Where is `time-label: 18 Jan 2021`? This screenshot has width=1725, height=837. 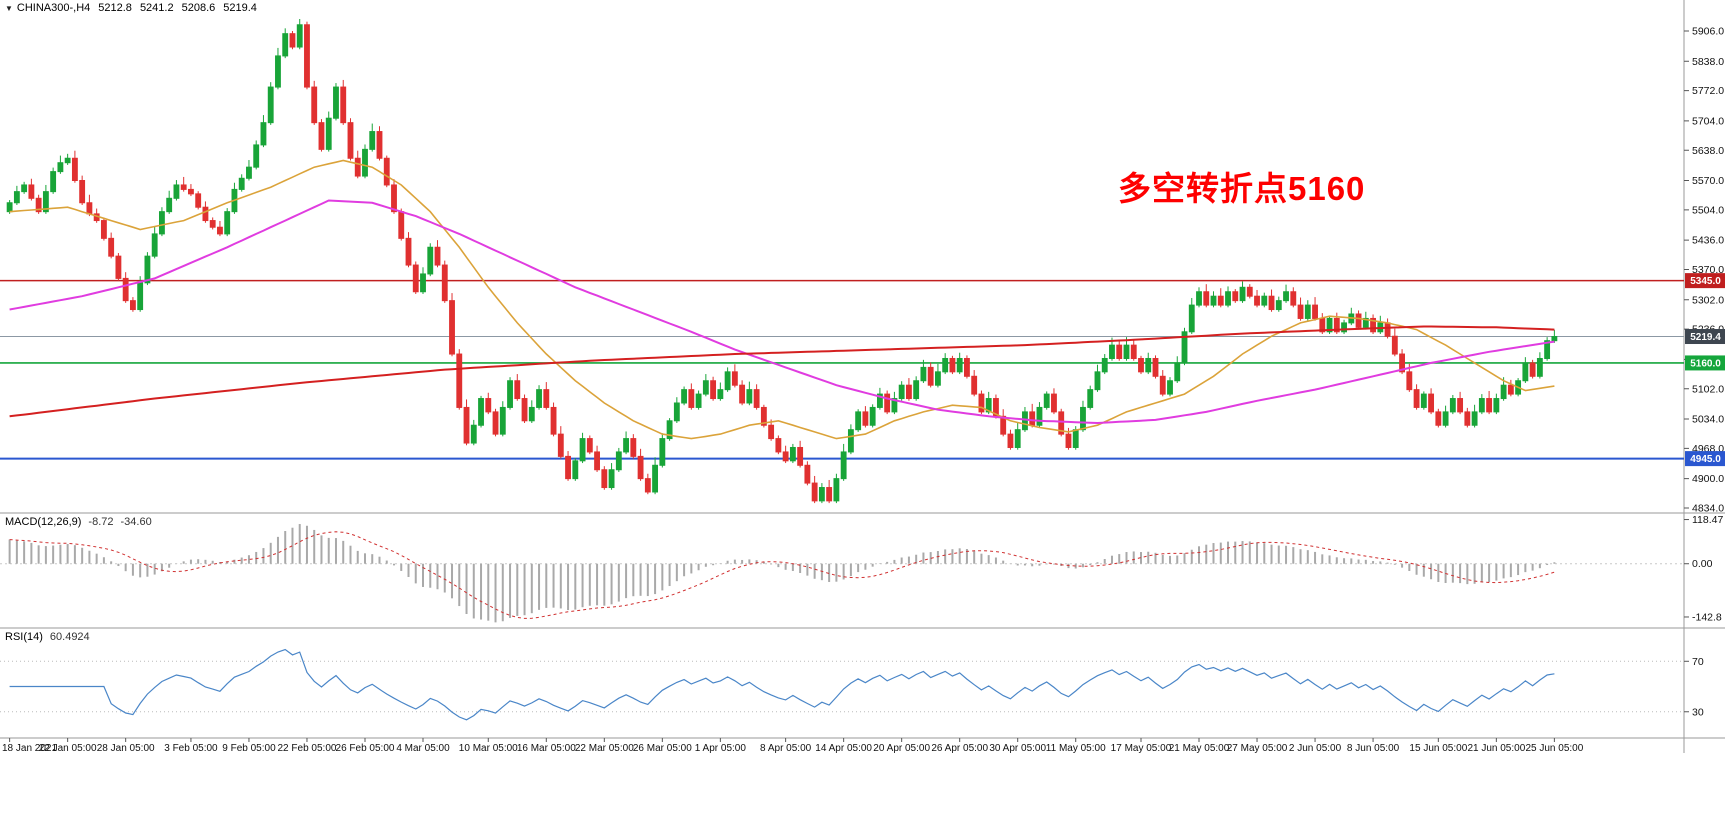 time-label: 18 Jan 2021 is located at coordinates (29, 748).